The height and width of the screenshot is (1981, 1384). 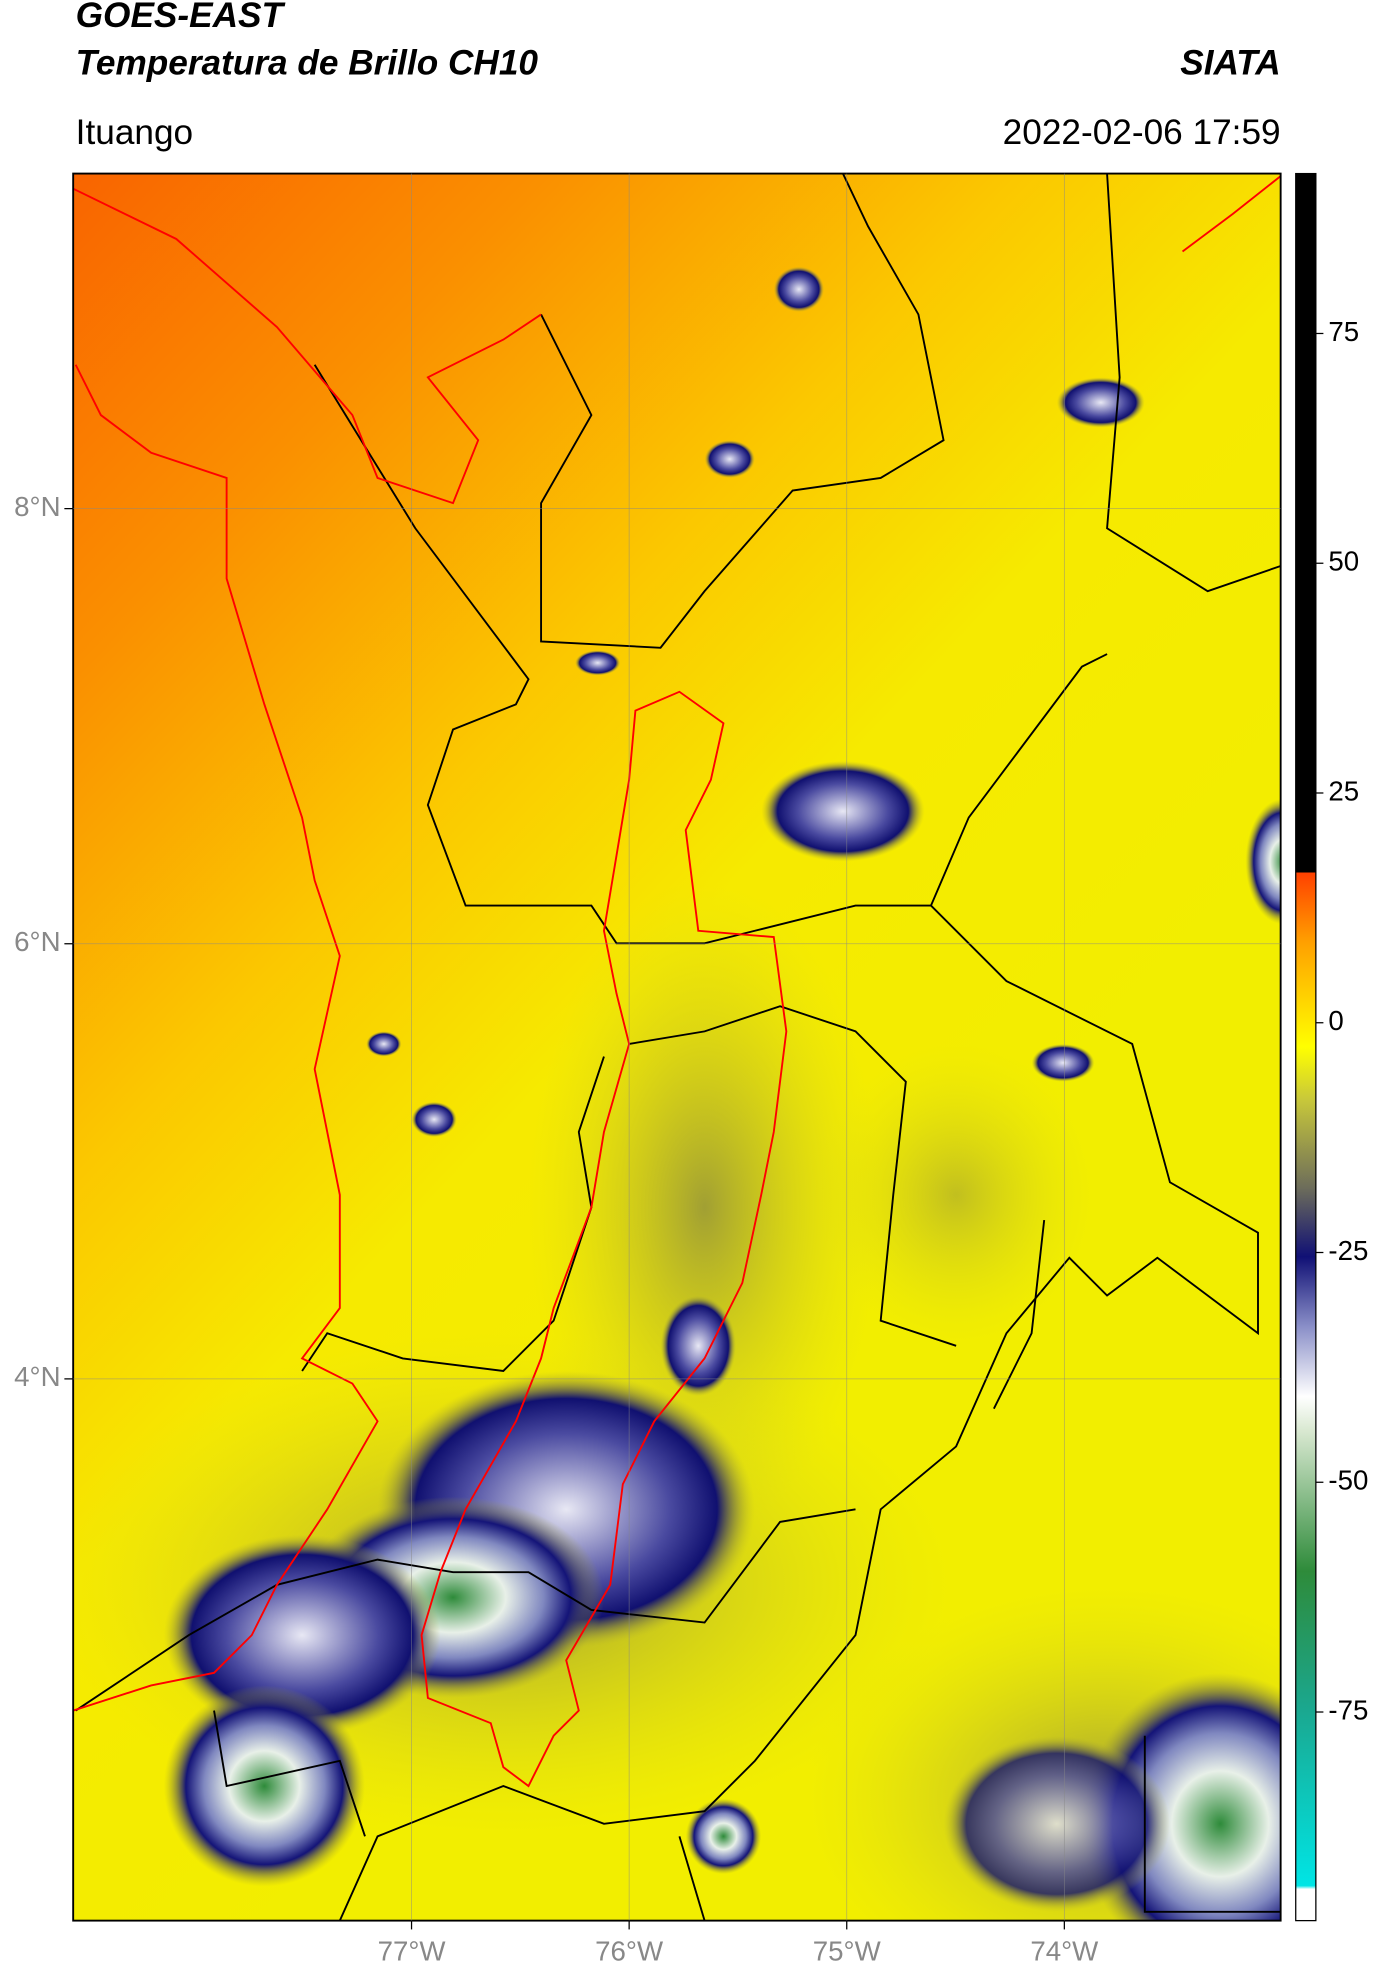 What do you see at coordinates (412, 1951) in the screenshot?
I see `x-tick-label: 77°W` at bounding box center [412, 1951].